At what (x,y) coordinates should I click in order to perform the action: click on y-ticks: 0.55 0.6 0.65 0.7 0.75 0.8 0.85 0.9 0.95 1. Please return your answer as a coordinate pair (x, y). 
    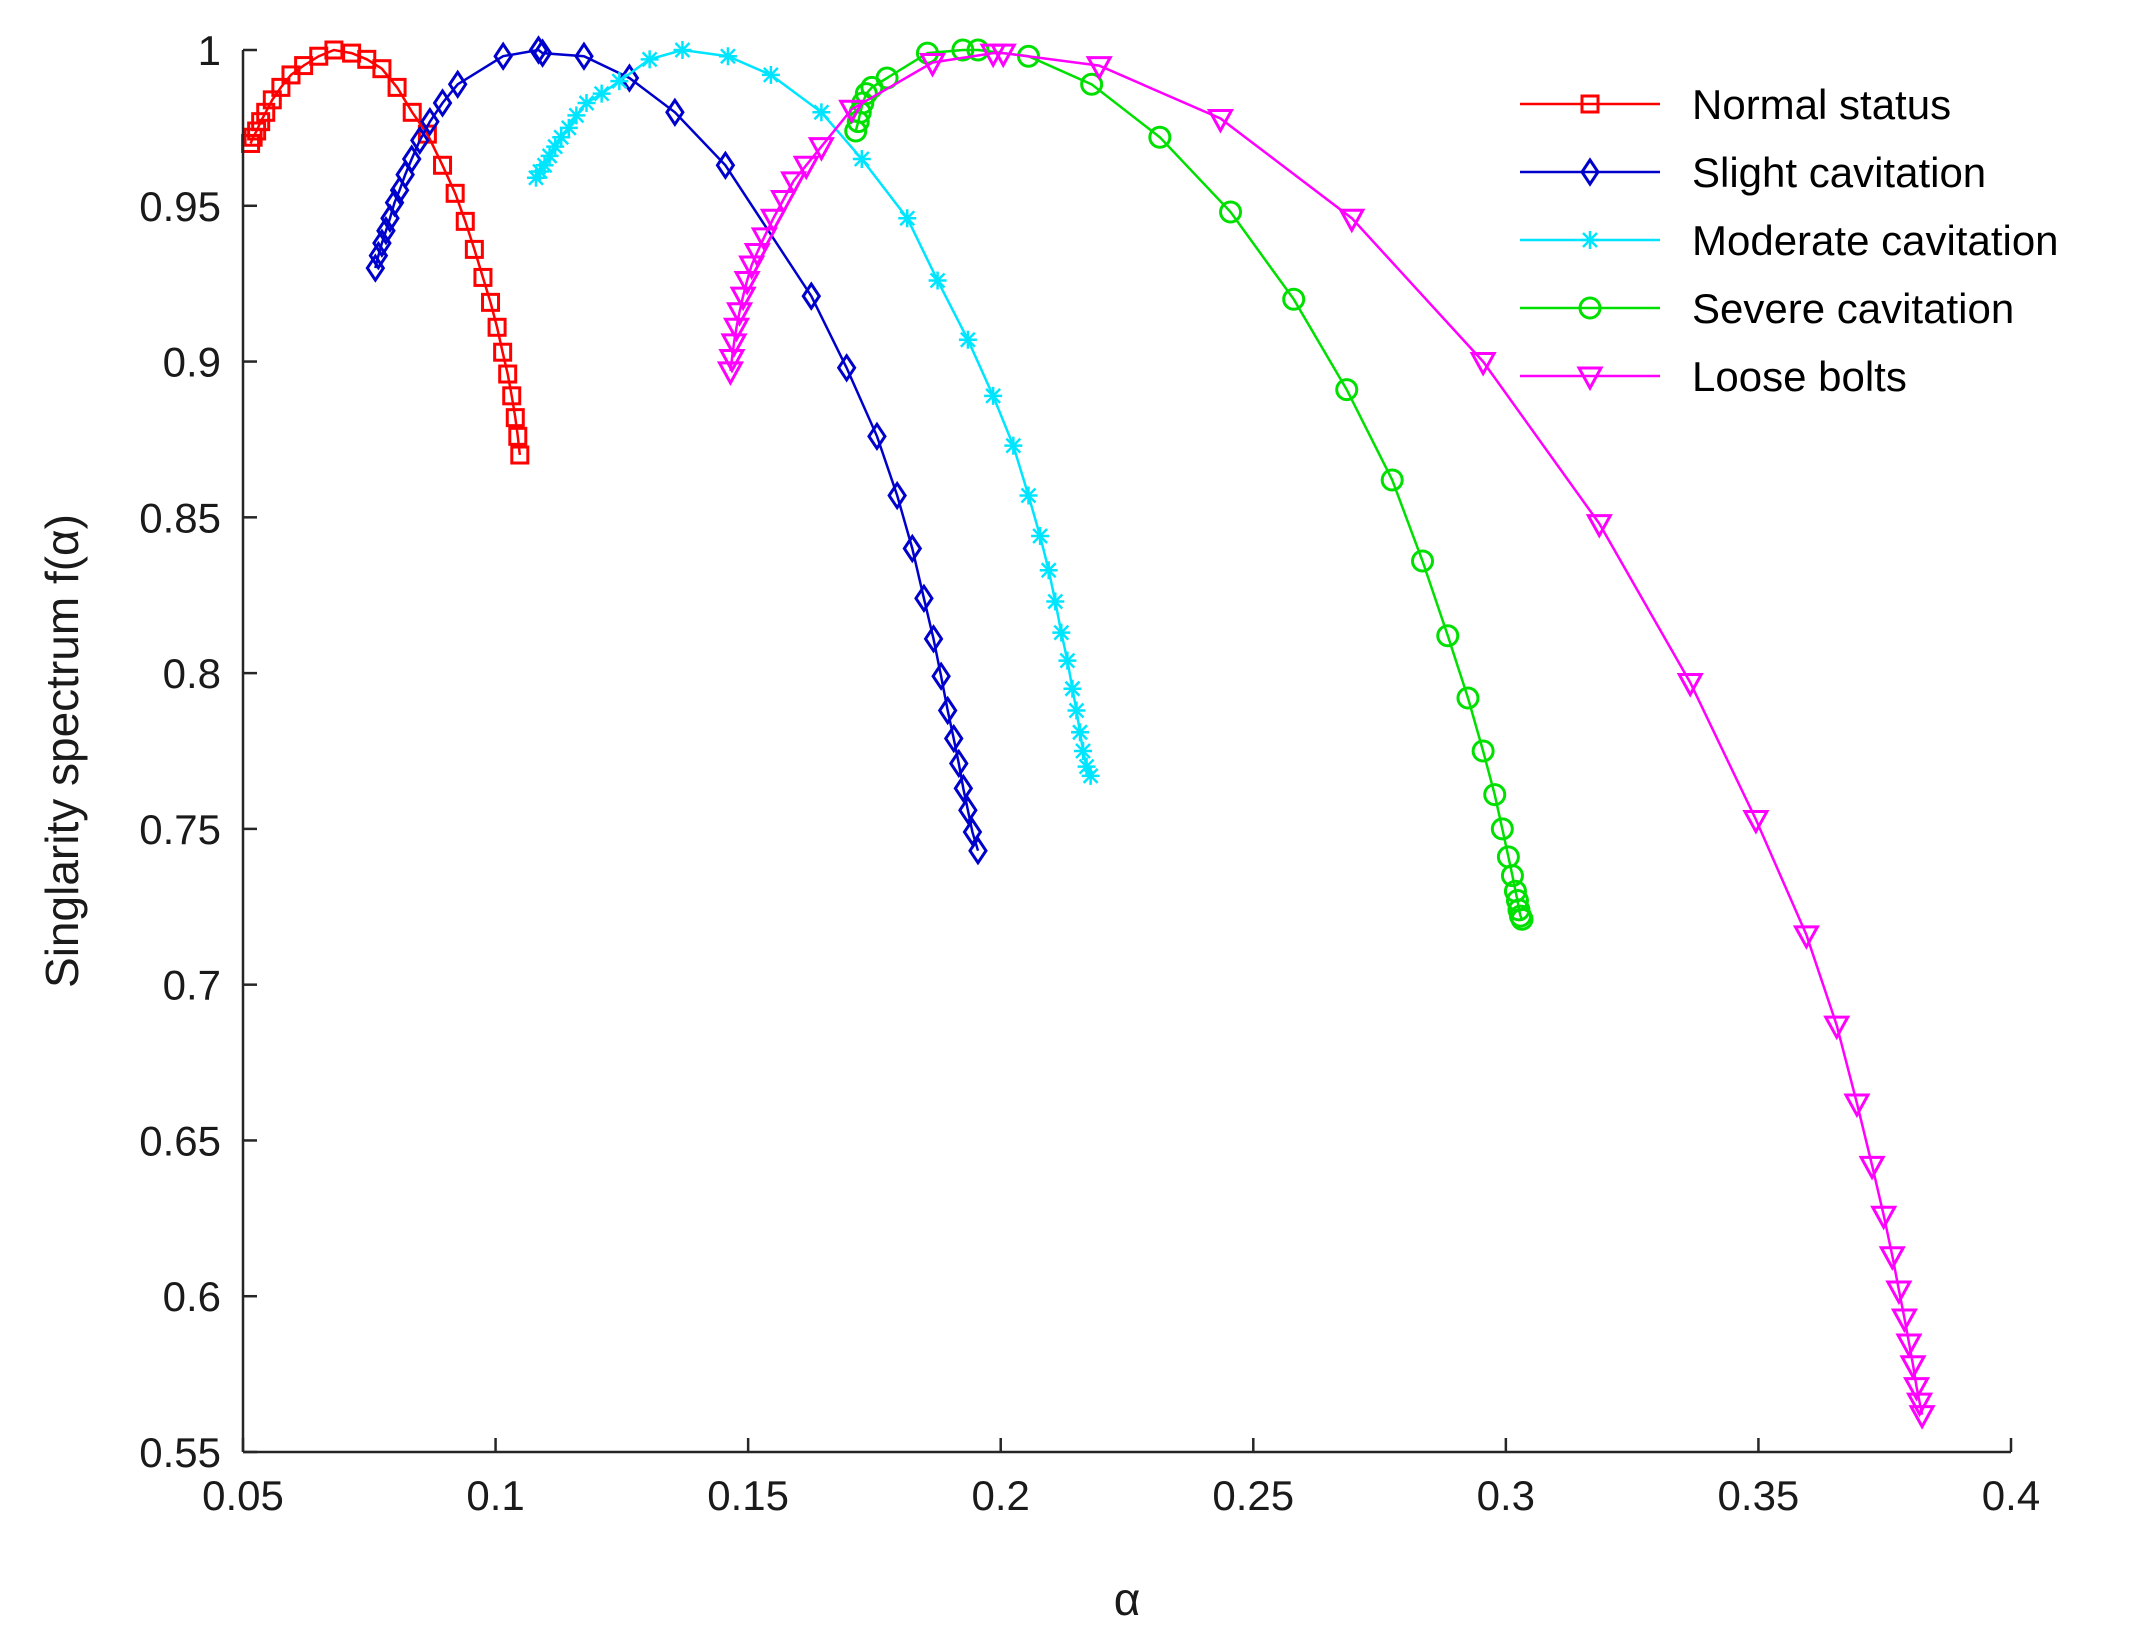
    Looking at the image, I should click on (198, 751).